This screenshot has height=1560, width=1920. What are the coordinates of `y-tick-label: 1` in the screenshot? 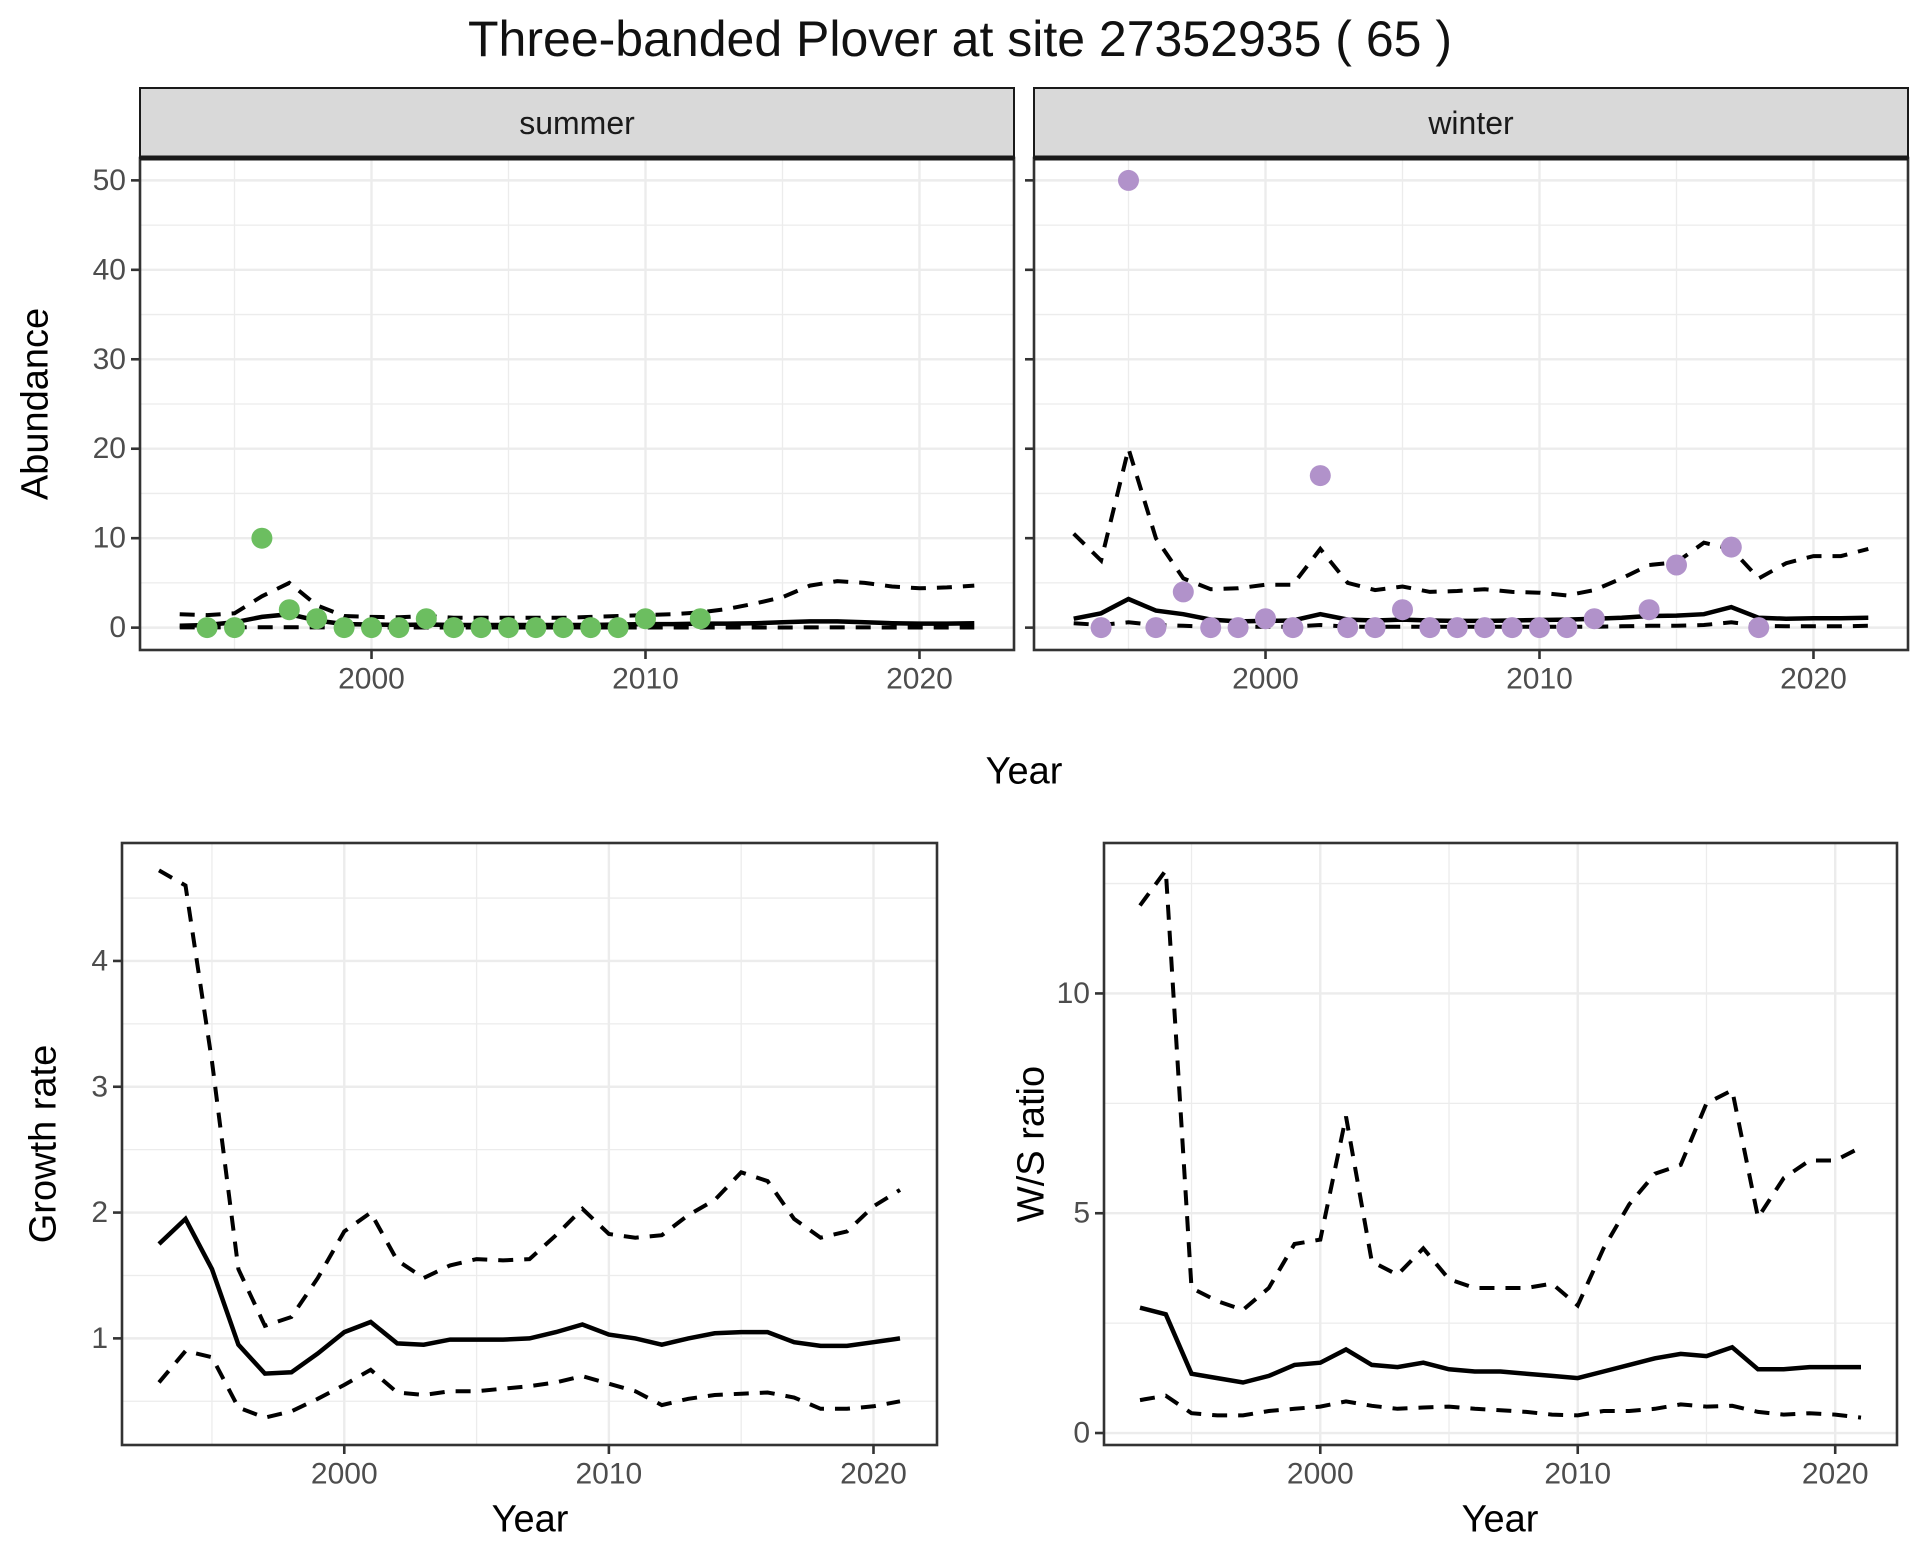 It's located at (99, 1338).